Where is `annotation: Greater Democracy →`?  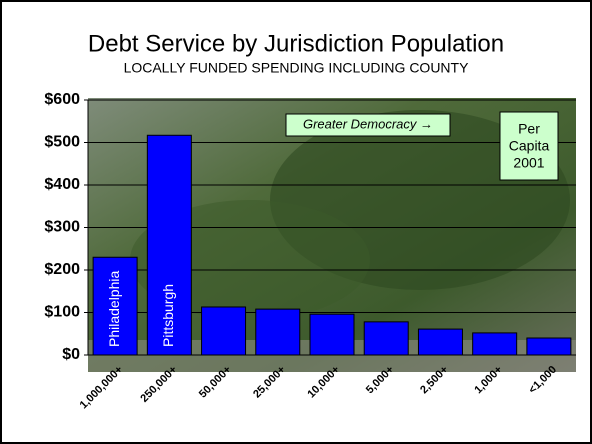 annotation: Greater Democracy → is located at coordinates (368, 123).